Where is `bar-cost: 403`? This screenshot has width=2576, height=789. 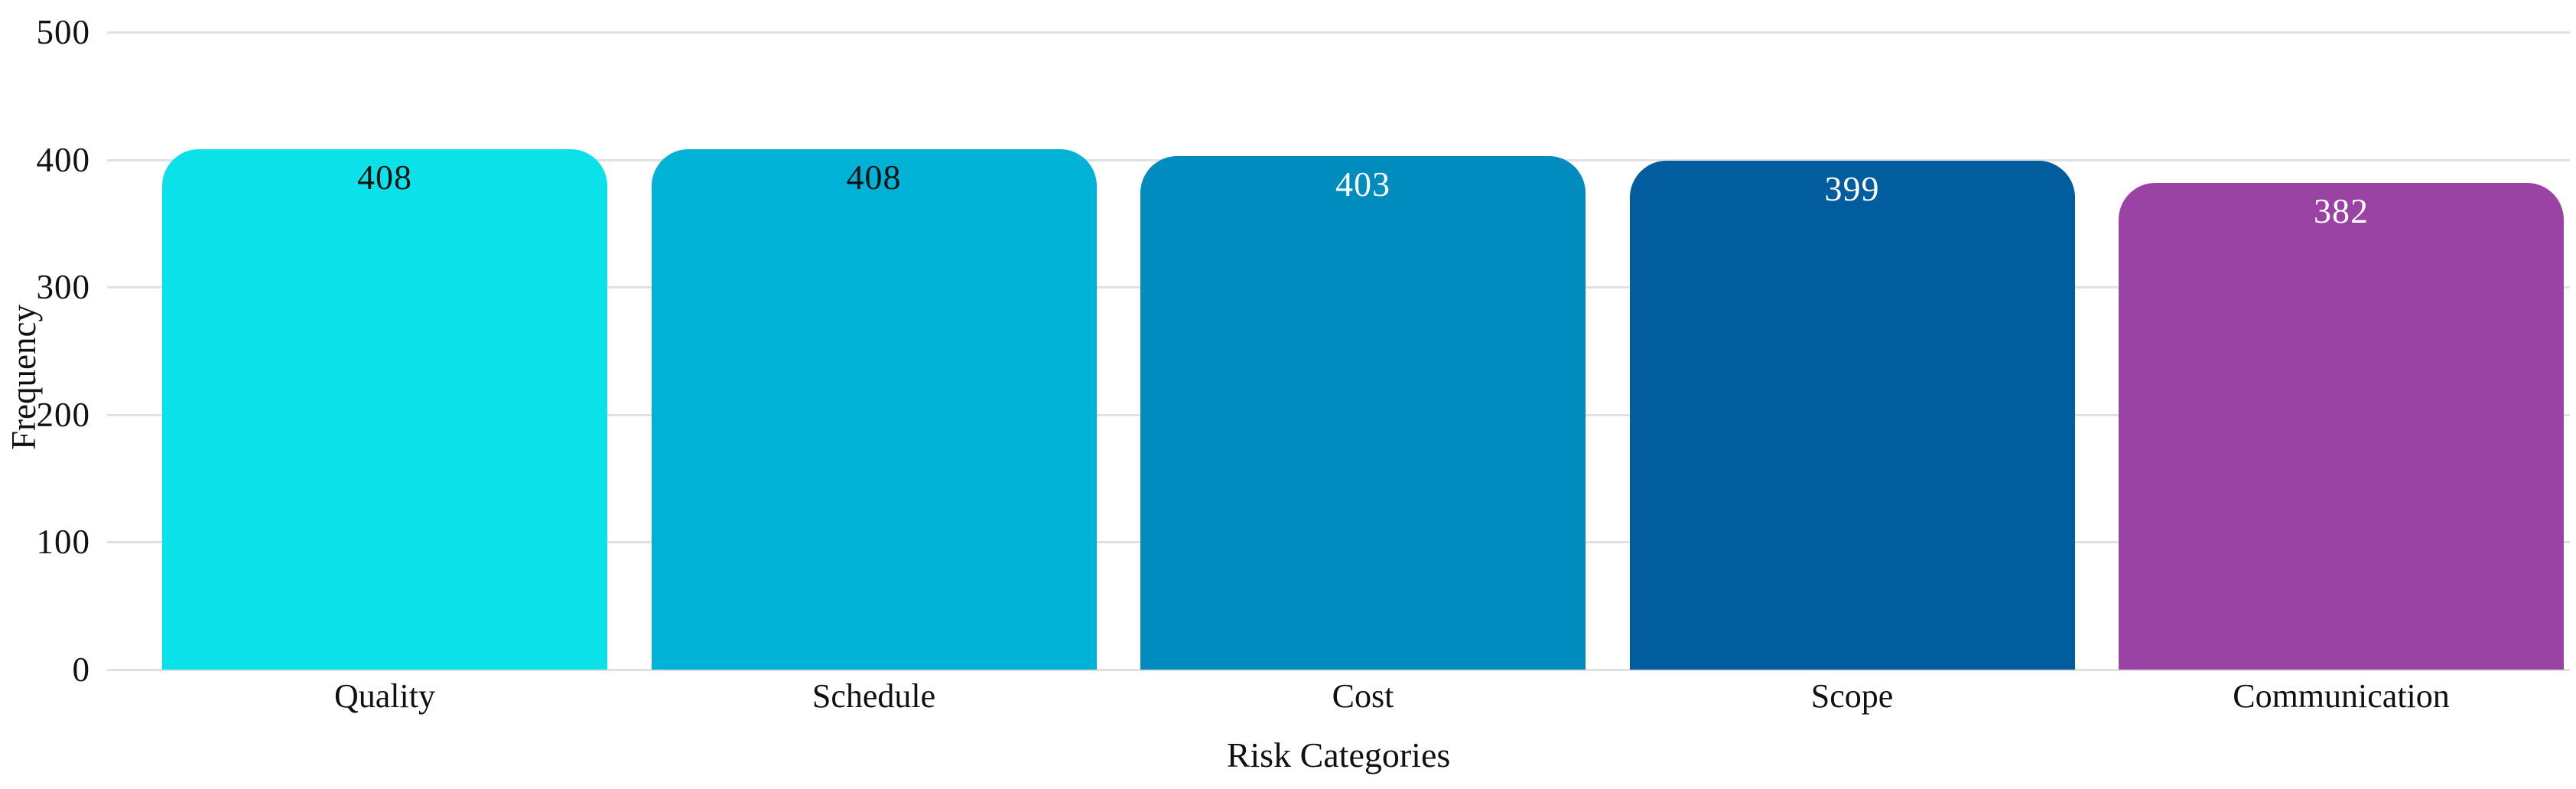 bar-cost: 403 is located at coordinates (1363, 412).